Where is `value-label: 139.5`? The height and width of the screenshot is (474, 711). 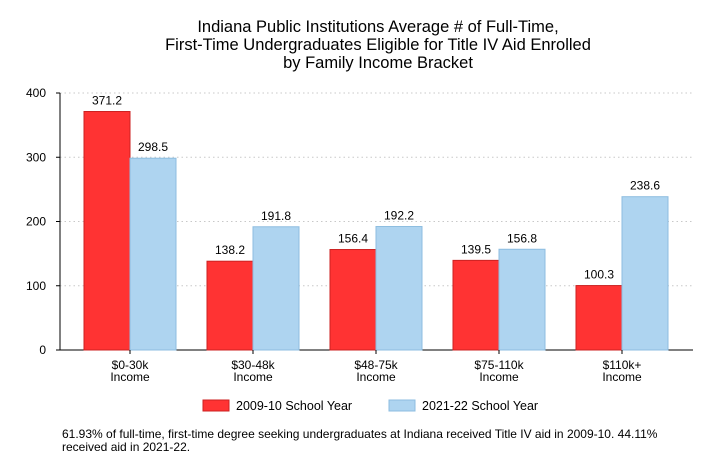
value-label: 139.5 is located at coordinates (476, 249).